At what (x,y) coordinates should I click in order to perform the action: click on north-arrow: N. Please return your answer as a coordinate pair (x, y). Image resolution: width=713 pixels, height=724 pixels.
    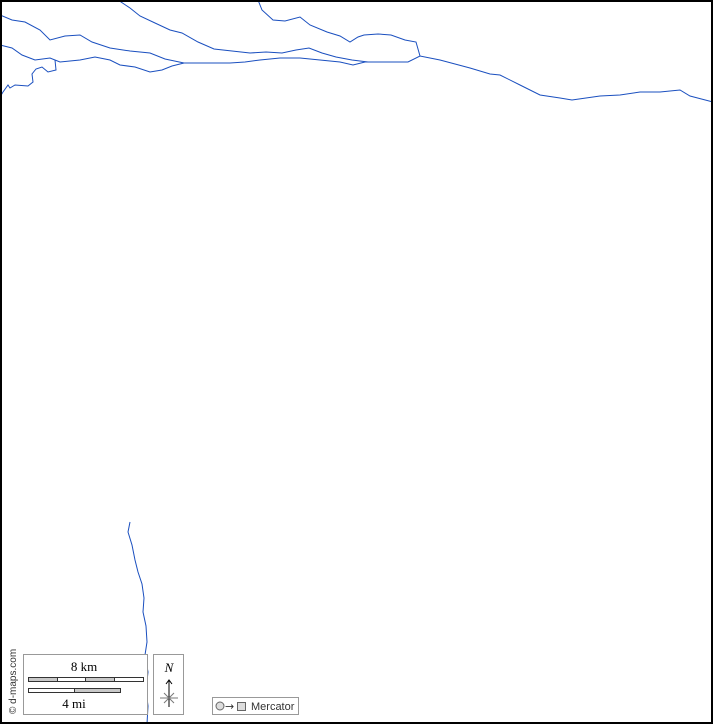
    Looking at the image, I should click on (168, 684).